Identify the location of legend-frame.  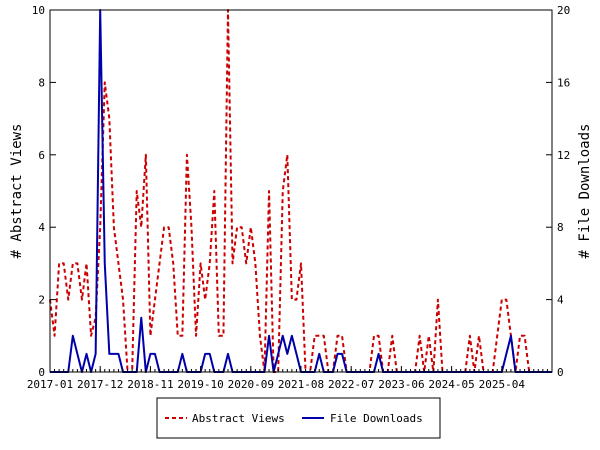
(298, 418).